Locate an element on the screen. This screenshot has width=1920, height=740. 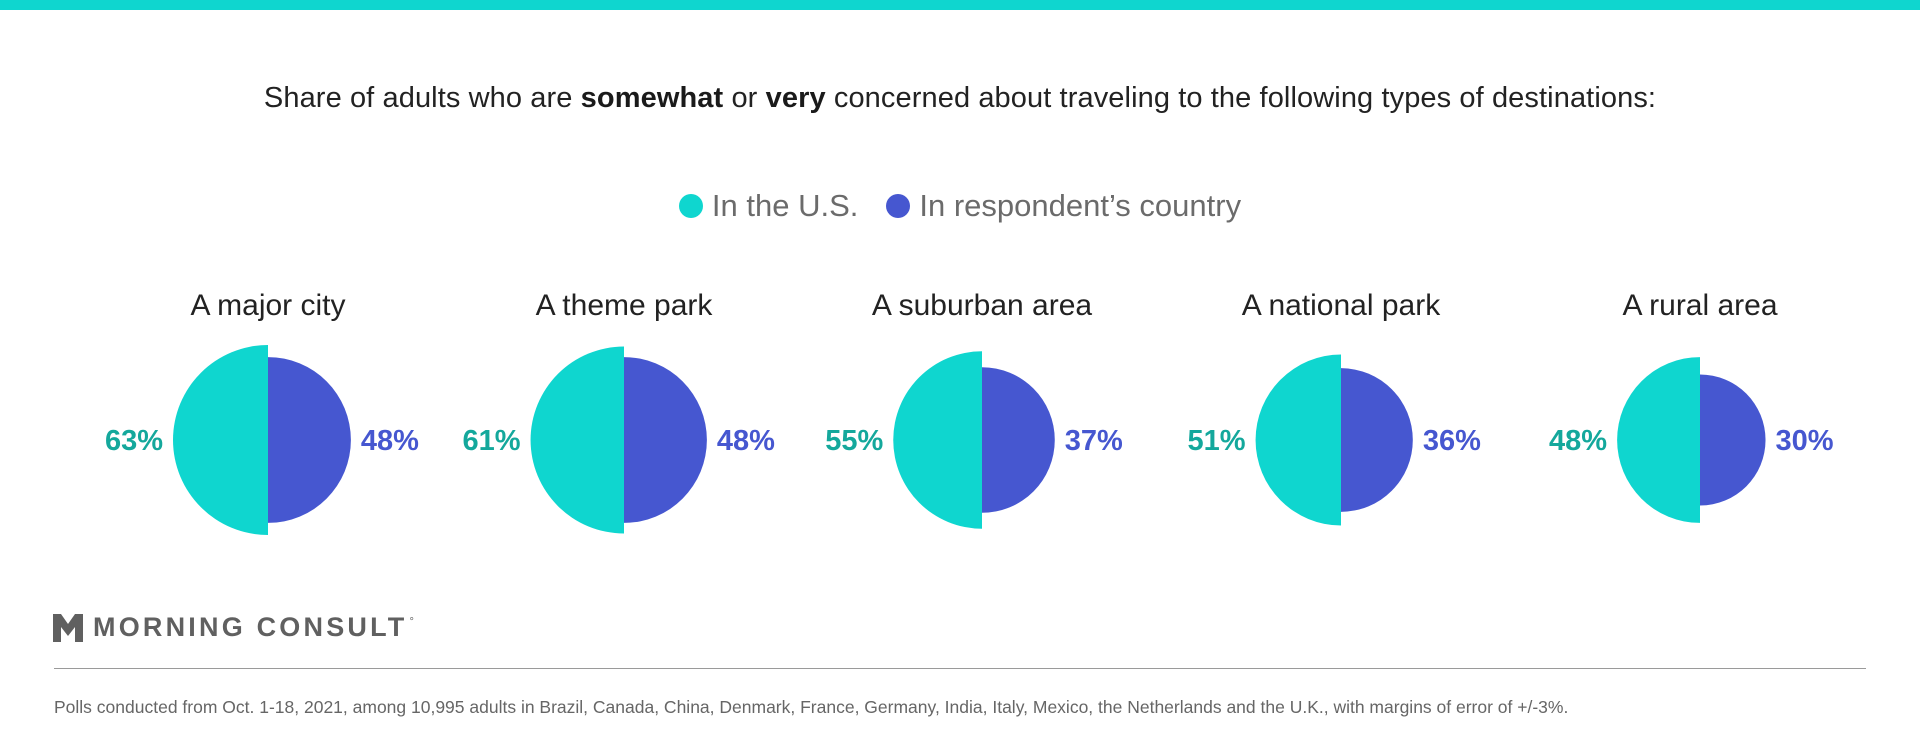
title-bold-very: very is located at coordinates (795, 98).